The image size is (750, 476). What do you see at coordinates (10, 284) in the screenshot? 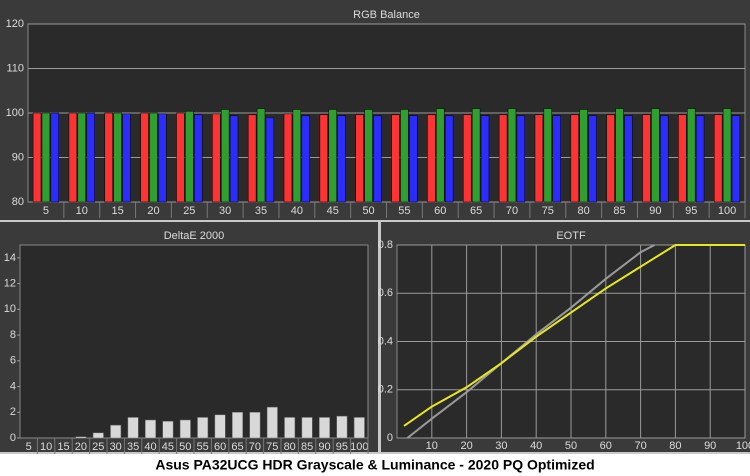
I see `y-tick-label: 12` at bounding box center [10, 284].